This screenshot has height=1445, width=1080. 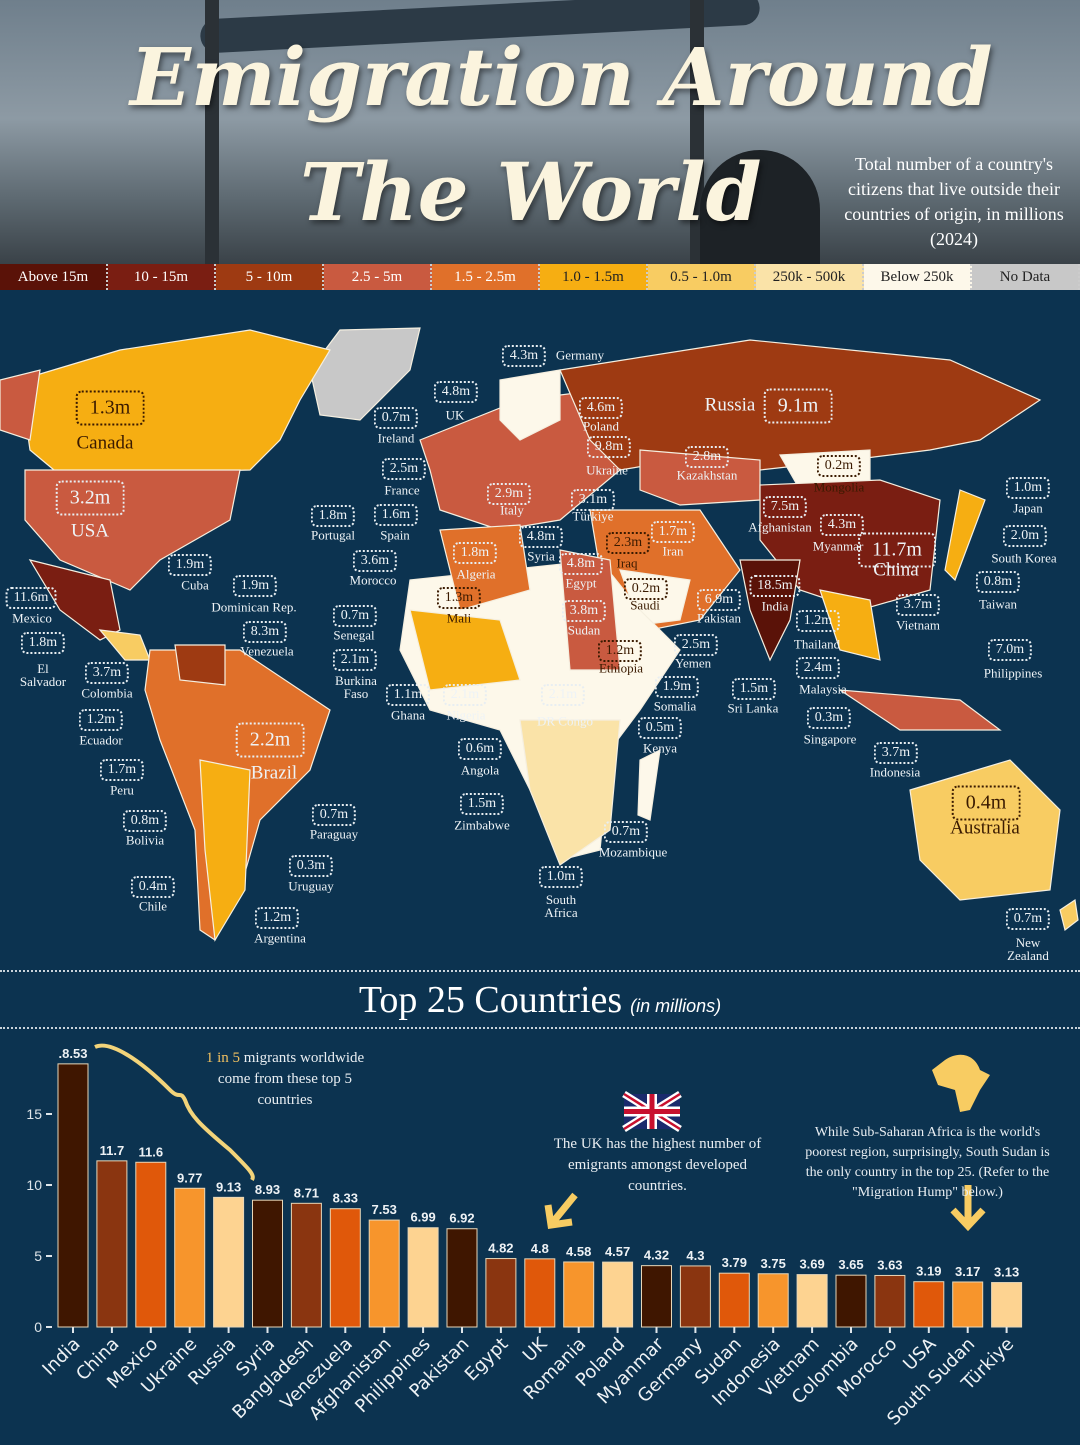 What do you see at coordinates (90, 531) in the screenshot?
I see `map-country-usa: USA` at bounding box center [90, 531].